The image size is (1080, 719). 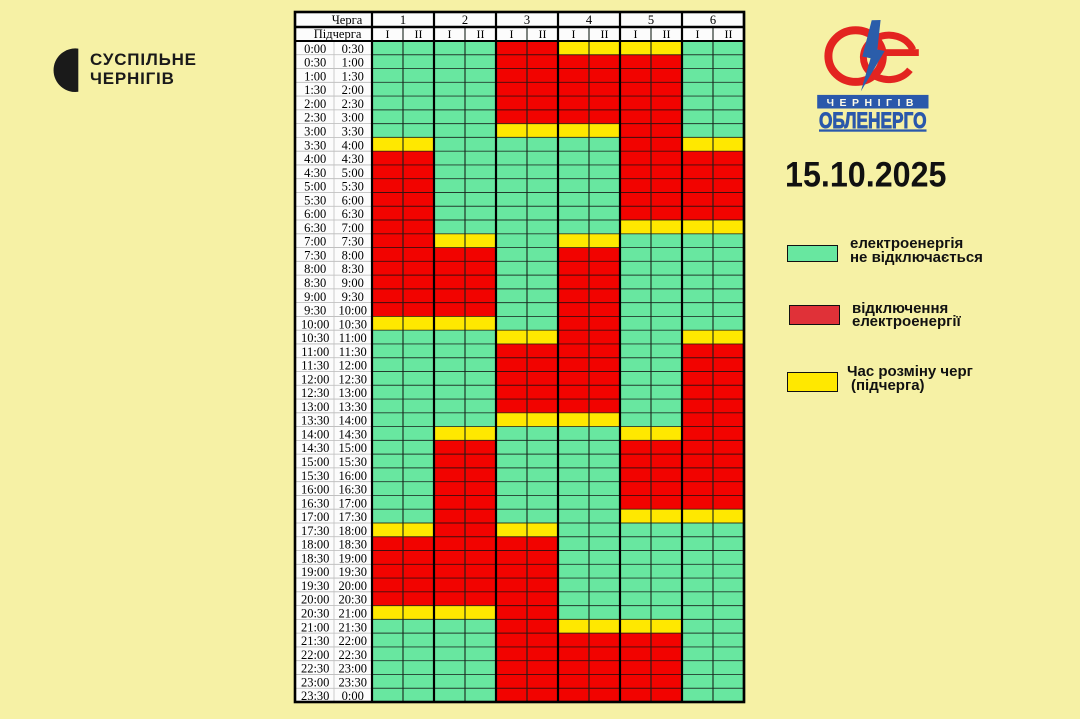 What do you see at coordinates (353, 434) in the screenshot?
I see `svg-text: 14:30` at bounding box center [353, 434].